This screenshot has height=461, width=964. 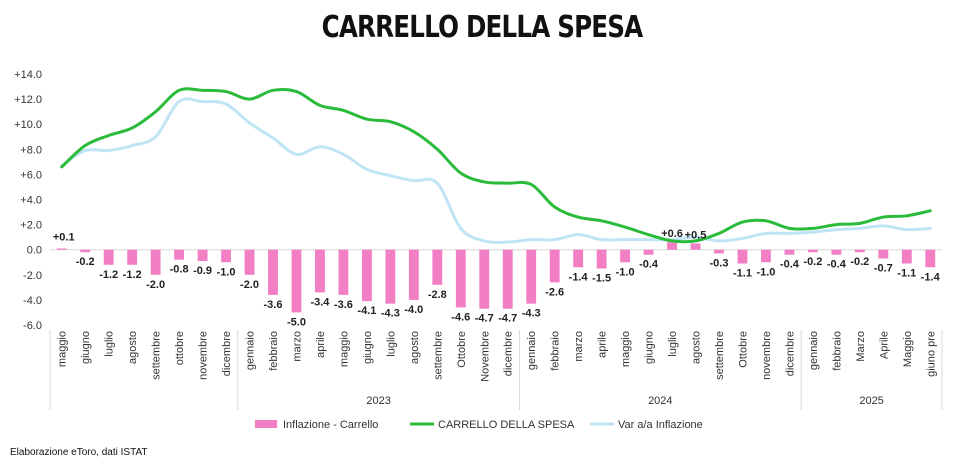 What do you see at coordinates (660, 425) in the screenshot?
I see `legend-label: Var a/a Inflazione` at bounding box center [660, 425].